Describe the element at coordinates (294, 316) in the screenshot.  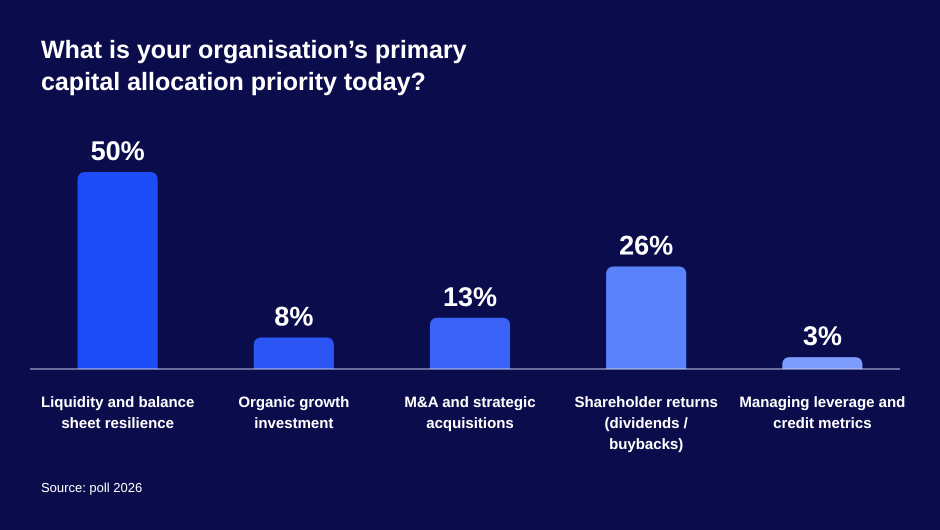
I see `data-label: 8%` at that location.